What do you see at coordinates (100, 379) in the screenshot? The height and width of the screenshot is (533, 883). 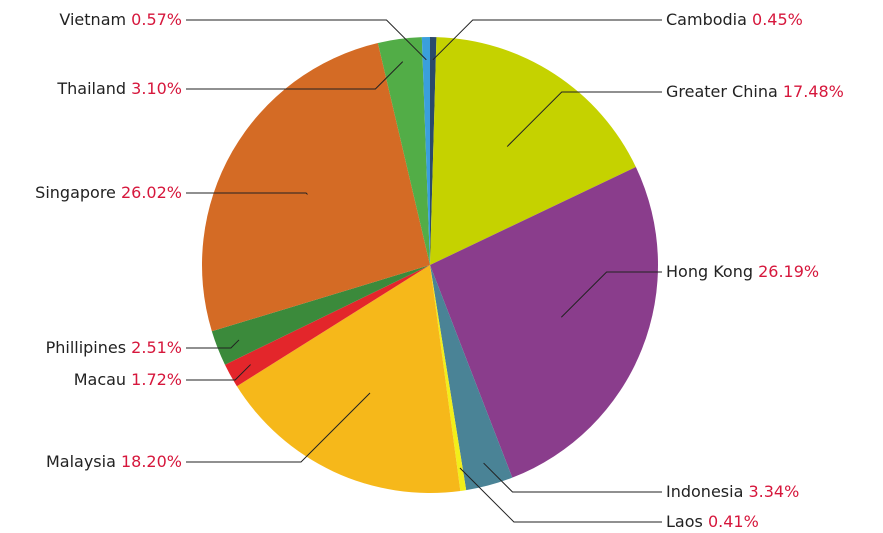 I see `category-name: Macau` at bounding box center [100, 379].